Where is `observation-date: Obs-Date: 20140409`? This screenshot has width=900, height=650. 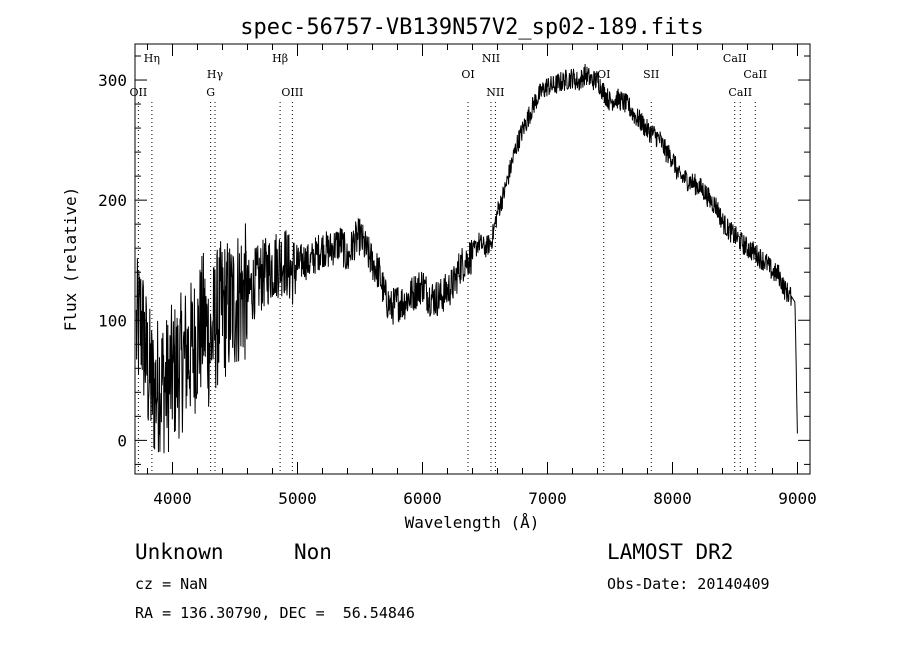 observation-date: Obs-Date: 20140409 is located at coordinates (688, 584).